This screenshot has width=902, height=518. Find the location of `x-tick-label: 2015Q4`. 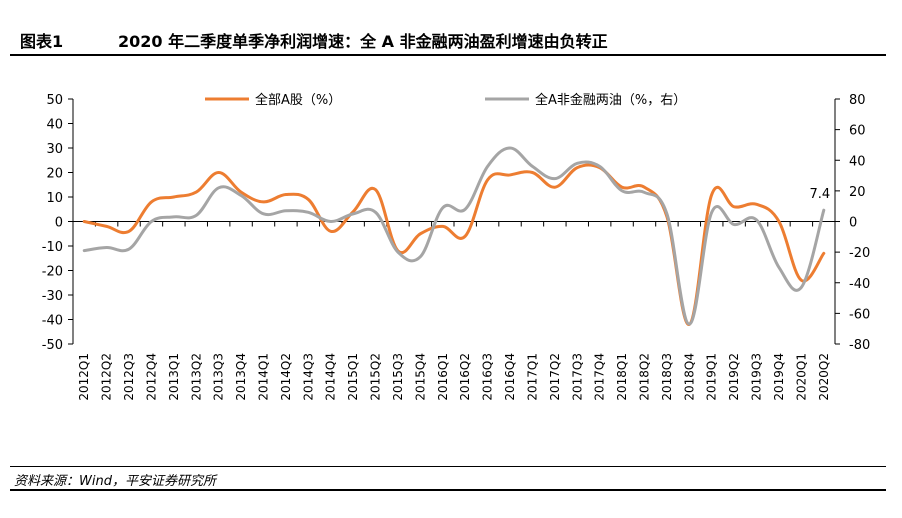

x-tick-label: 2015Q4 is located at coordinates (420, 377).